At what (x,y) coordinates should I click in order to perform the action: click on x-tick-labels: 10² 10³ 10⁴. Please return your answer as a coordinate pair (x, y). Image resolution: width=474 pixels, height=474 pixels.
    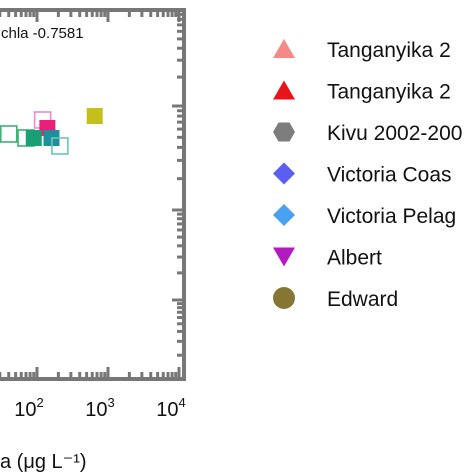
    Looking at the image, I should click on (99, 408).